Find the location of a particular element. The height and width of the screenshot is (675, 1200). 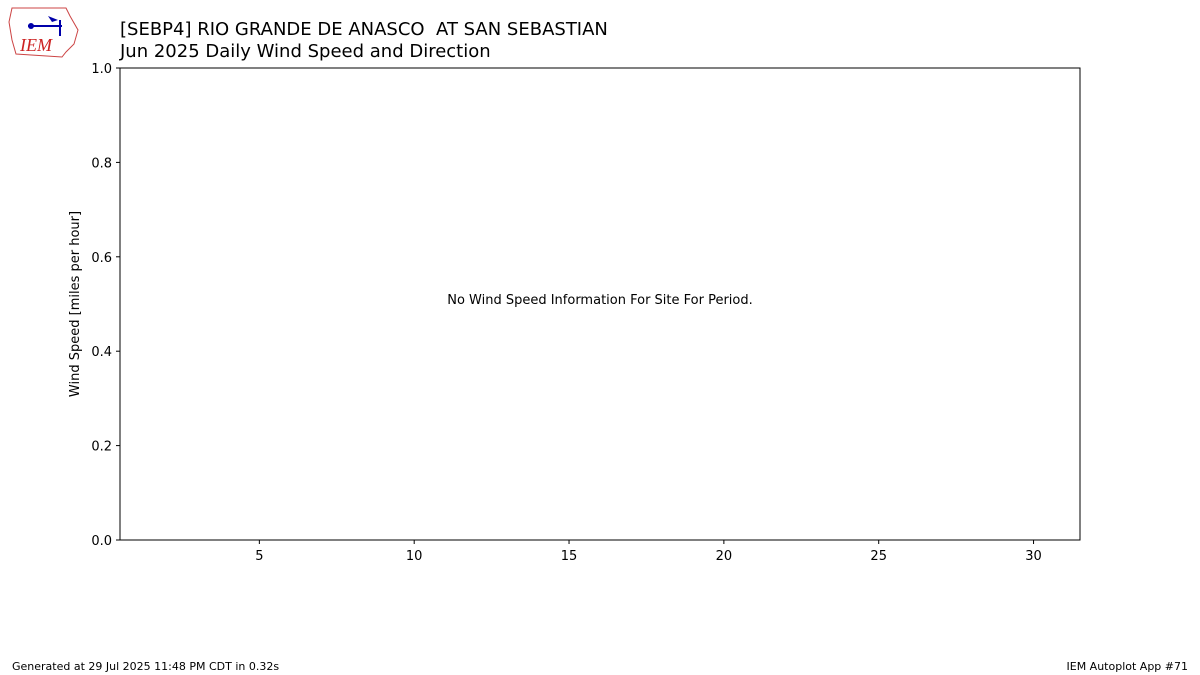

x-tick-label: 5 is located at coordinates (259, 556).